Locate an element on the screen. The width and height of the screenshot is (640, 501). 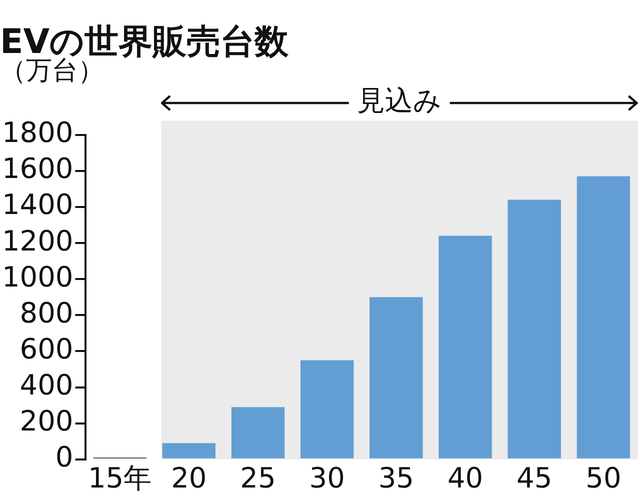
x-tick-label: 15年 is located at coordinates (120, 477).